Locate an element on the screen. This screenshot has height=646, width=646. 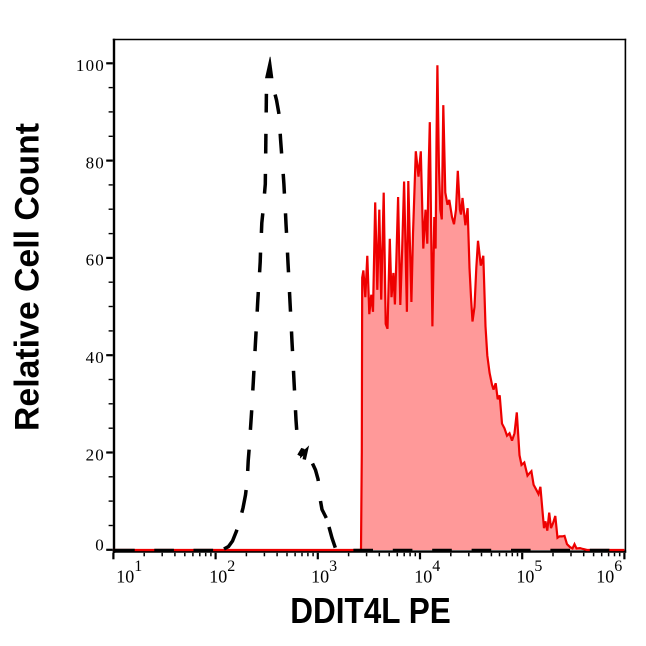
svg-text: 20 is located at coordinates (95, 454).